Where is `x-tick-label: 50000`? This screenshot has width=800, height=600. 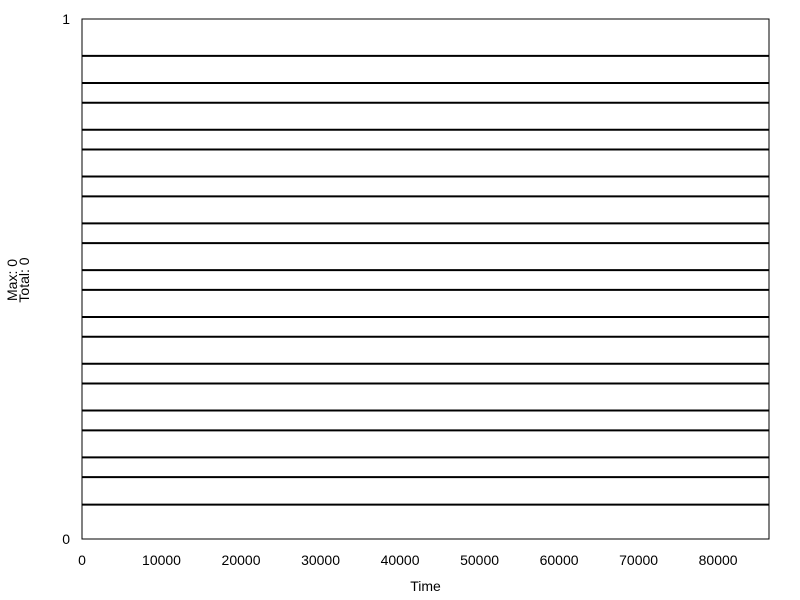
x-tick-label: 50000 is located at coordinates (479, 560).